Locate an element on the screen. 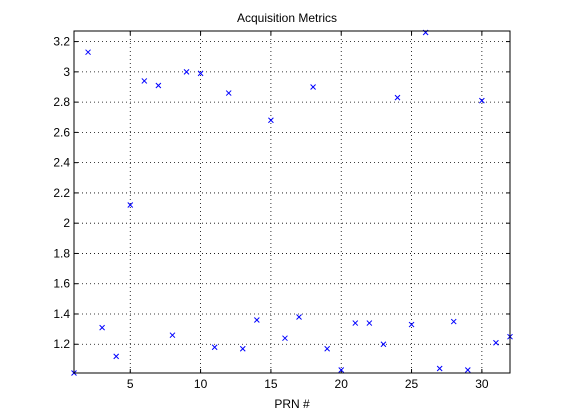 The image size is (561, 420). x-axis-label: PRN # is located at coordinates (292, 404).